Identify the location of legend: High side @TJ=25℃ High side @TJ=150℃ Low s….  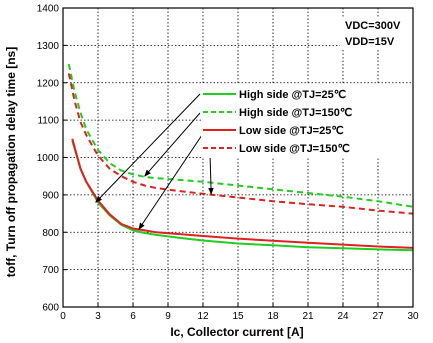
(277, 122).